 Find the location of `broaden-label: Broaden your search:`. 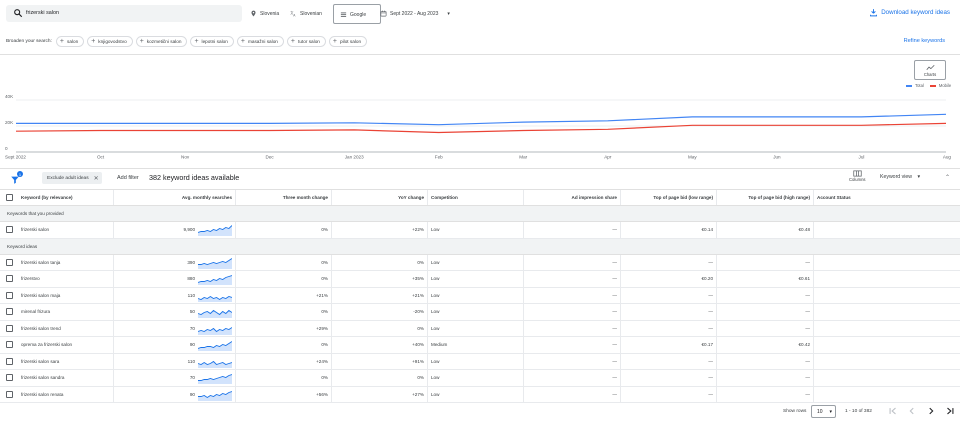

broaden-label: Broaden your search: is located at coordinates (29, 41).